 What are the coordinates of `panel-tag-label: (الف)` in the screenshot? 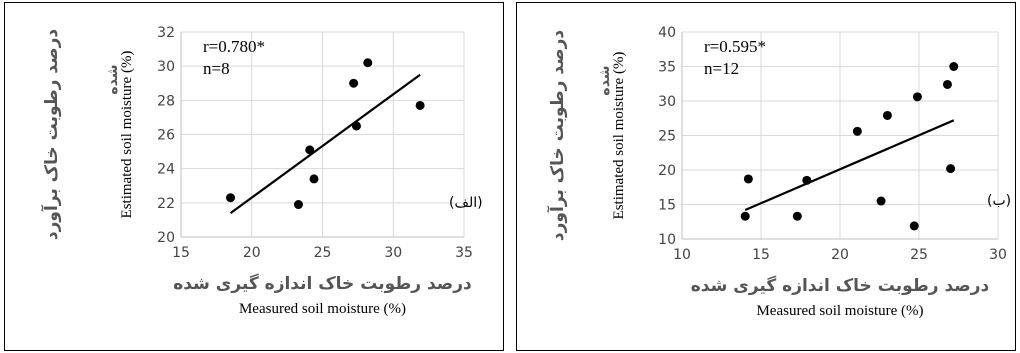 It's located at (466, 203).